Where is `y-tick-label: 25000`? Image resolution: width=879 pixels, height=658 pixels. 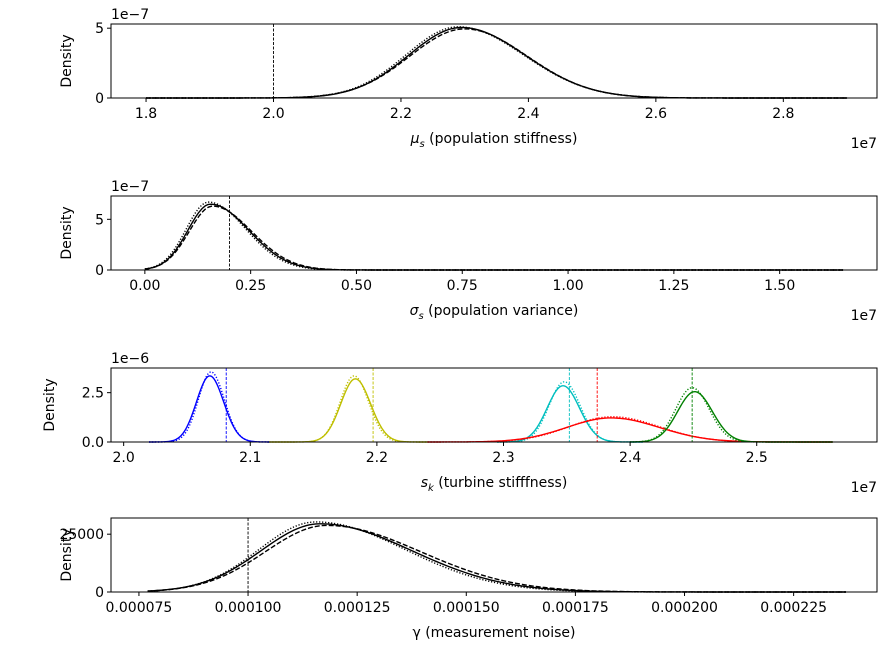 y-tick-label: 25000 is located at coordinates (81, 535).